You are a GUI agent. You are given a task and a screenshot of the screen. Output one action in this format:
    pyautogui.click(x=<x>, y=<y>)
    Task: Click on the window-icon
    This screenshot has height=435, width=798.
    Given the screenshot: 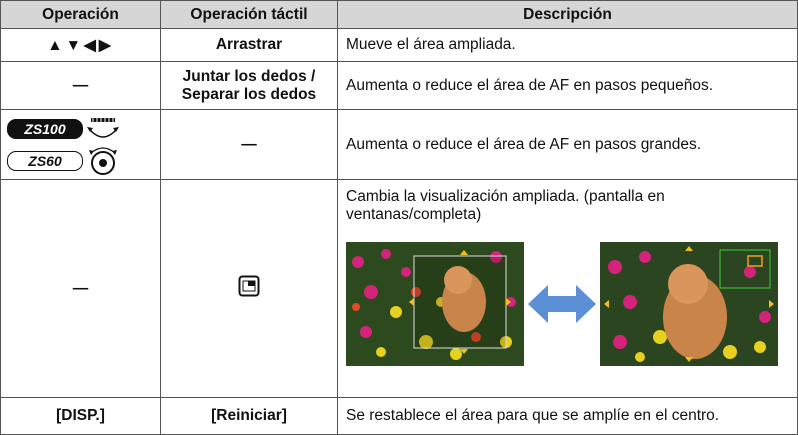 What is the action you would take?
    pyautogui.click(x=249, y=286)
    